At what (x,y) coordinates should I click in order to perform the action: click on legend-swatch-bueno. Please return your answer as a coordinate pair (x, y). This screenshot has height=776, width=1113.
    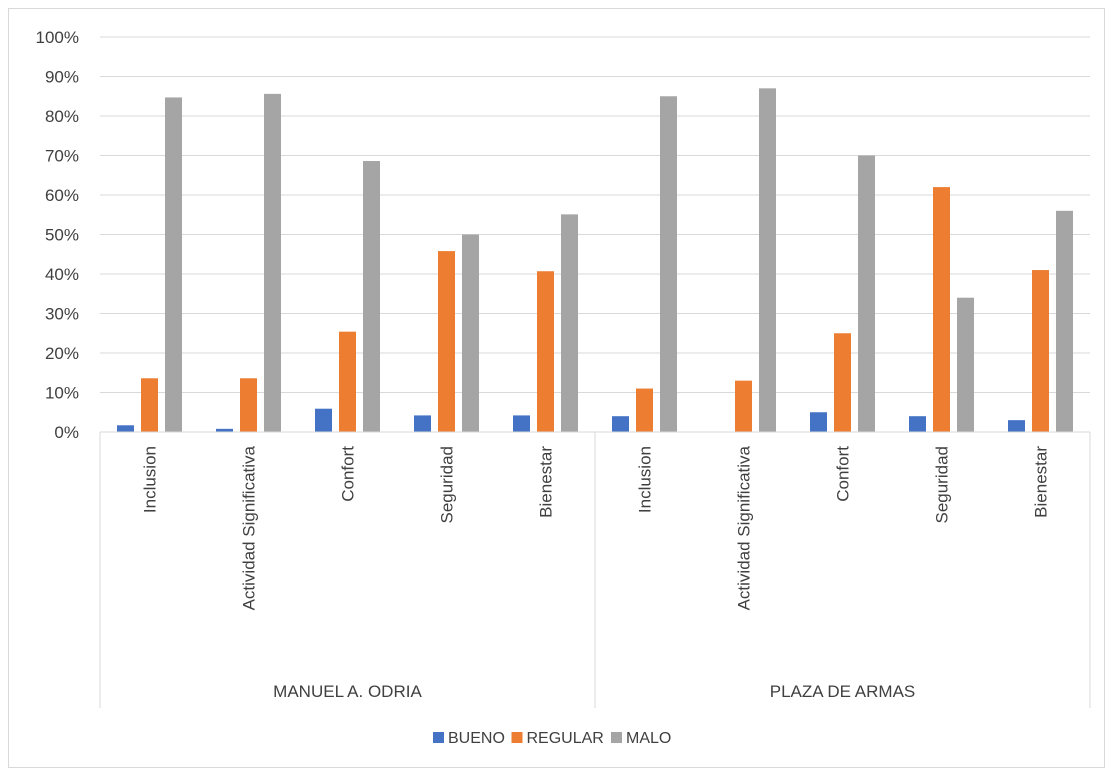
    Looking at the image, I should click on (438, 737).